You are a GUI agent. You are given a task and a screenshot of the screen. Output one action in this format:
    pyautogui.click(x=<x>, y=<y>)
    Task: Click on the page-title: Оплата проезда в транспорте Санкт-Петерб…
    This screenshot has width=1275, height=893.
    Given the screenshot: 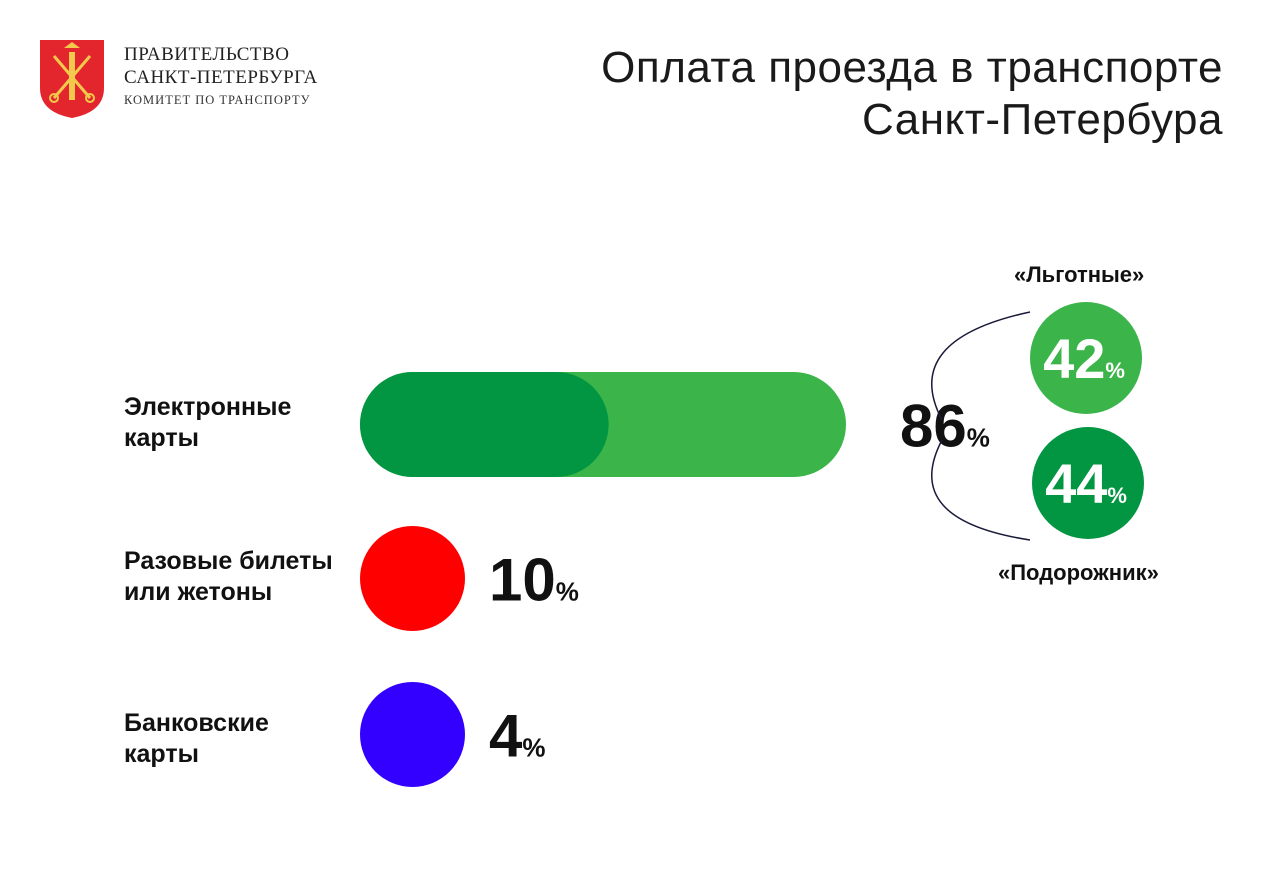 What is the action you would take?
    pyautogui.click(x=912, y=94)
    